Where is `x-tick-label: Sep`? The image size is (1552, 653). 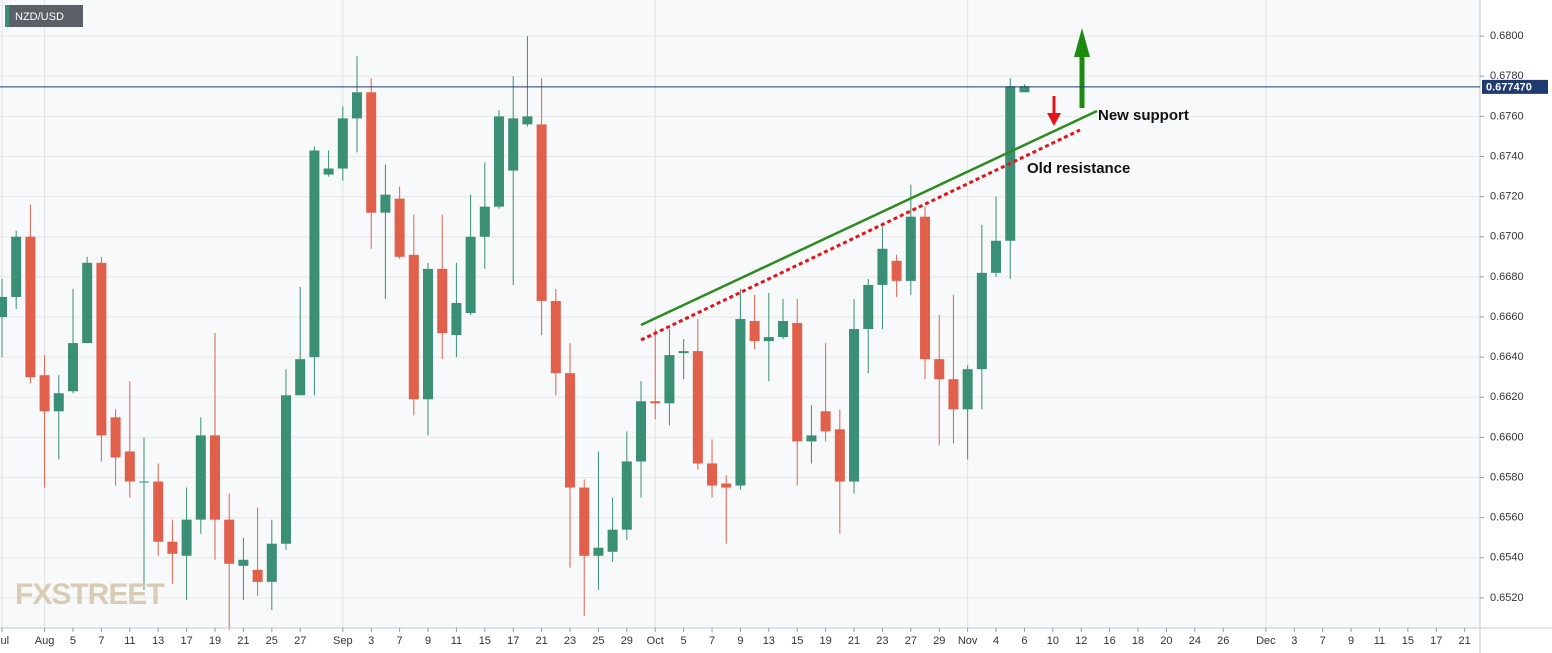 x-tick-label: Sep is located at coordinates (343, 641).